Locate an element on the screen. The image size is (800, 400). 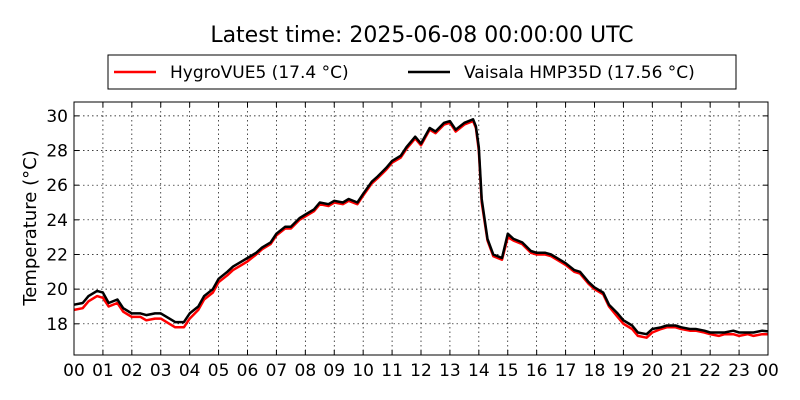
chart-title: Latest time: 2025-06-08 00:00:00 UTC is located at coordinates (421, 35).